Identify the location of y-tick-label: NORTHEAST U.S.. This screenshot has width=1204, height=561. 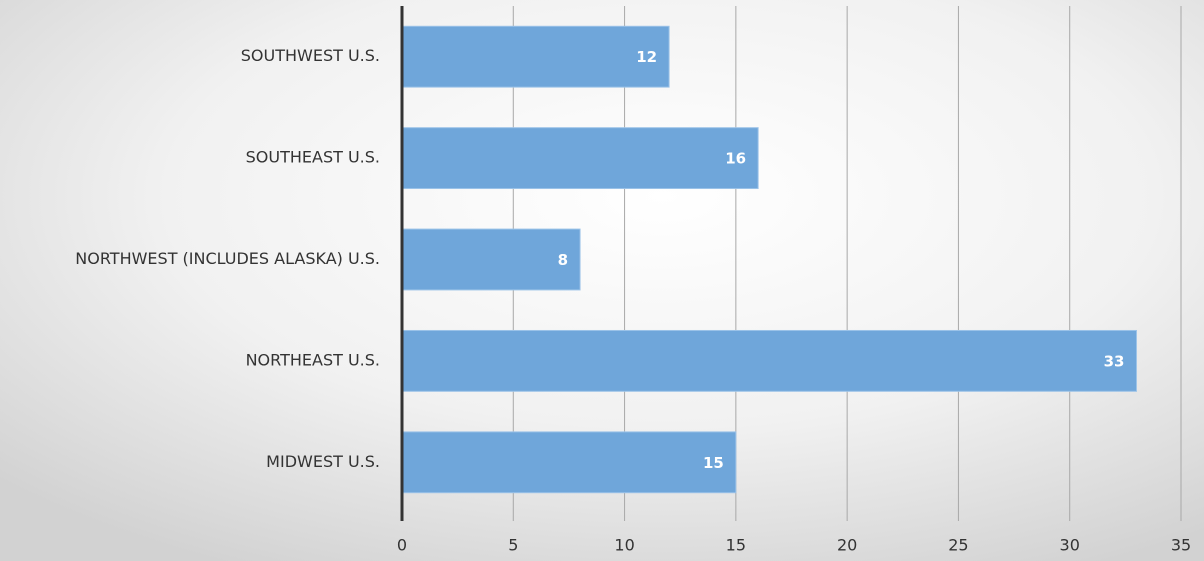
(313, 359).